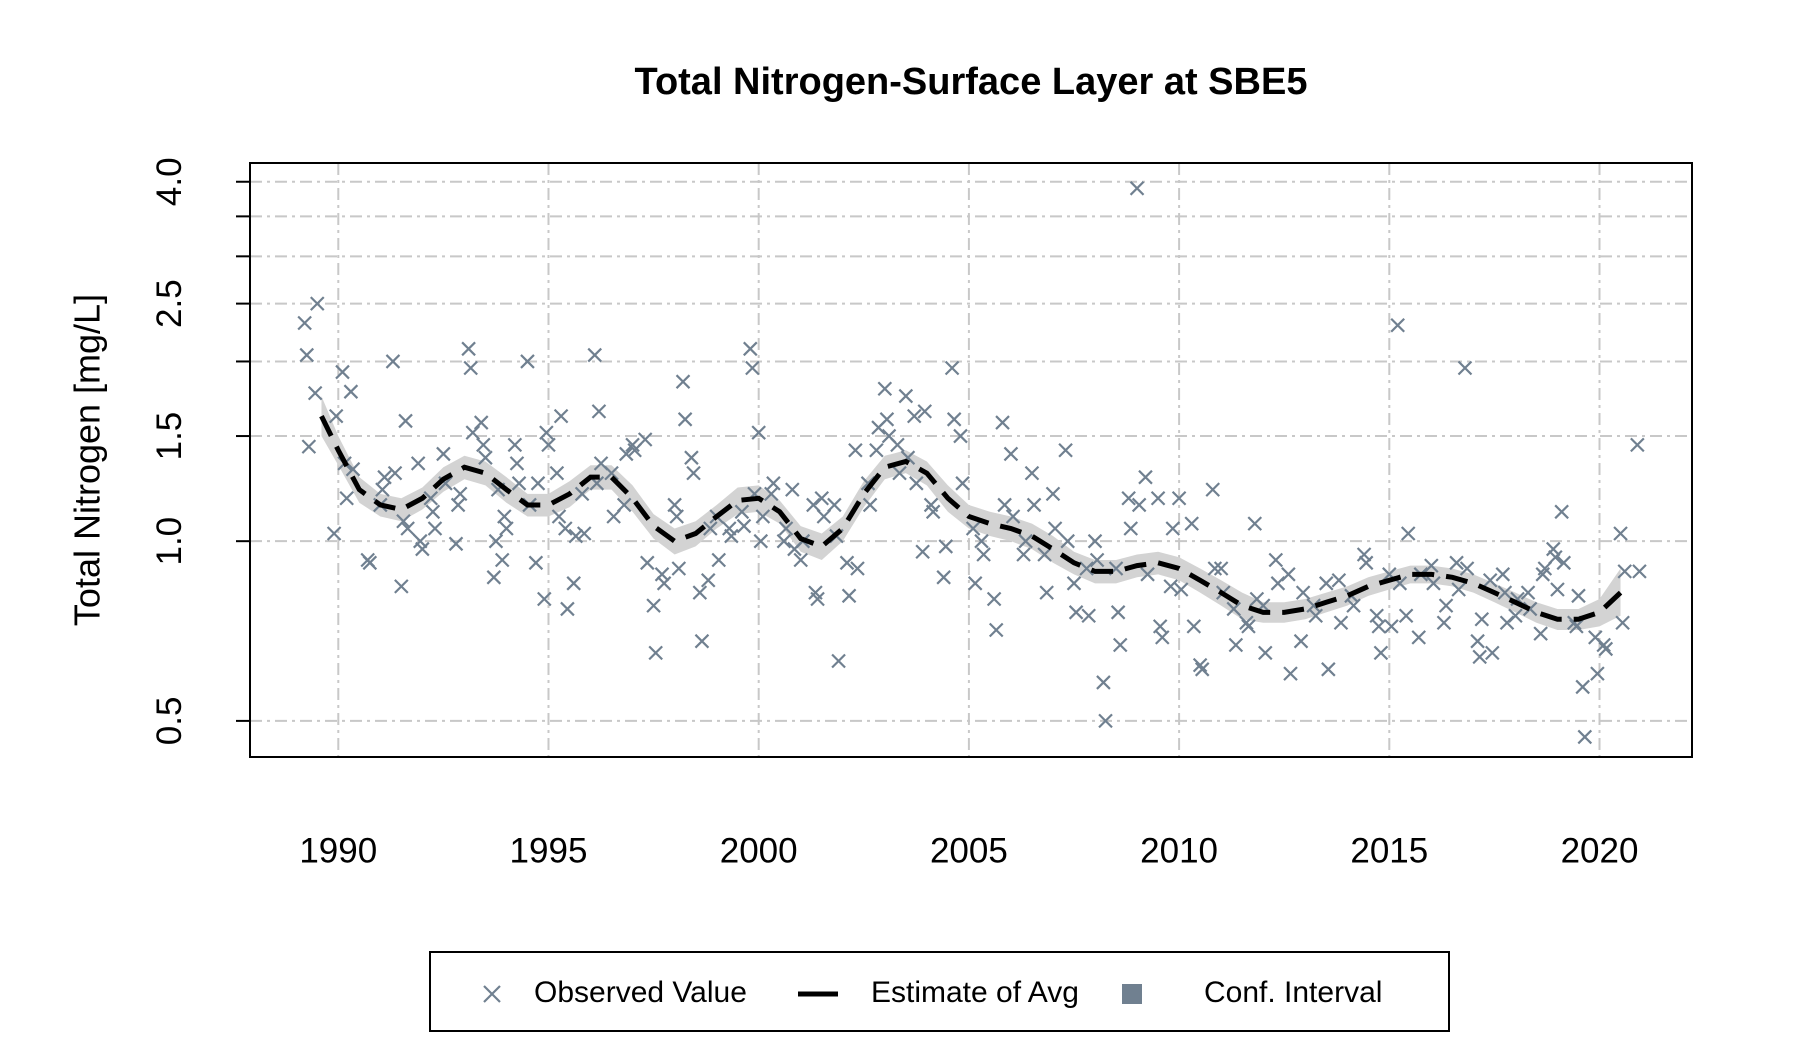 Image resolution: width=1800 pixels, height=1055 pixels. I want to click on y-axis-label: Total Nitrogen [mg/L], so click(87, 460).